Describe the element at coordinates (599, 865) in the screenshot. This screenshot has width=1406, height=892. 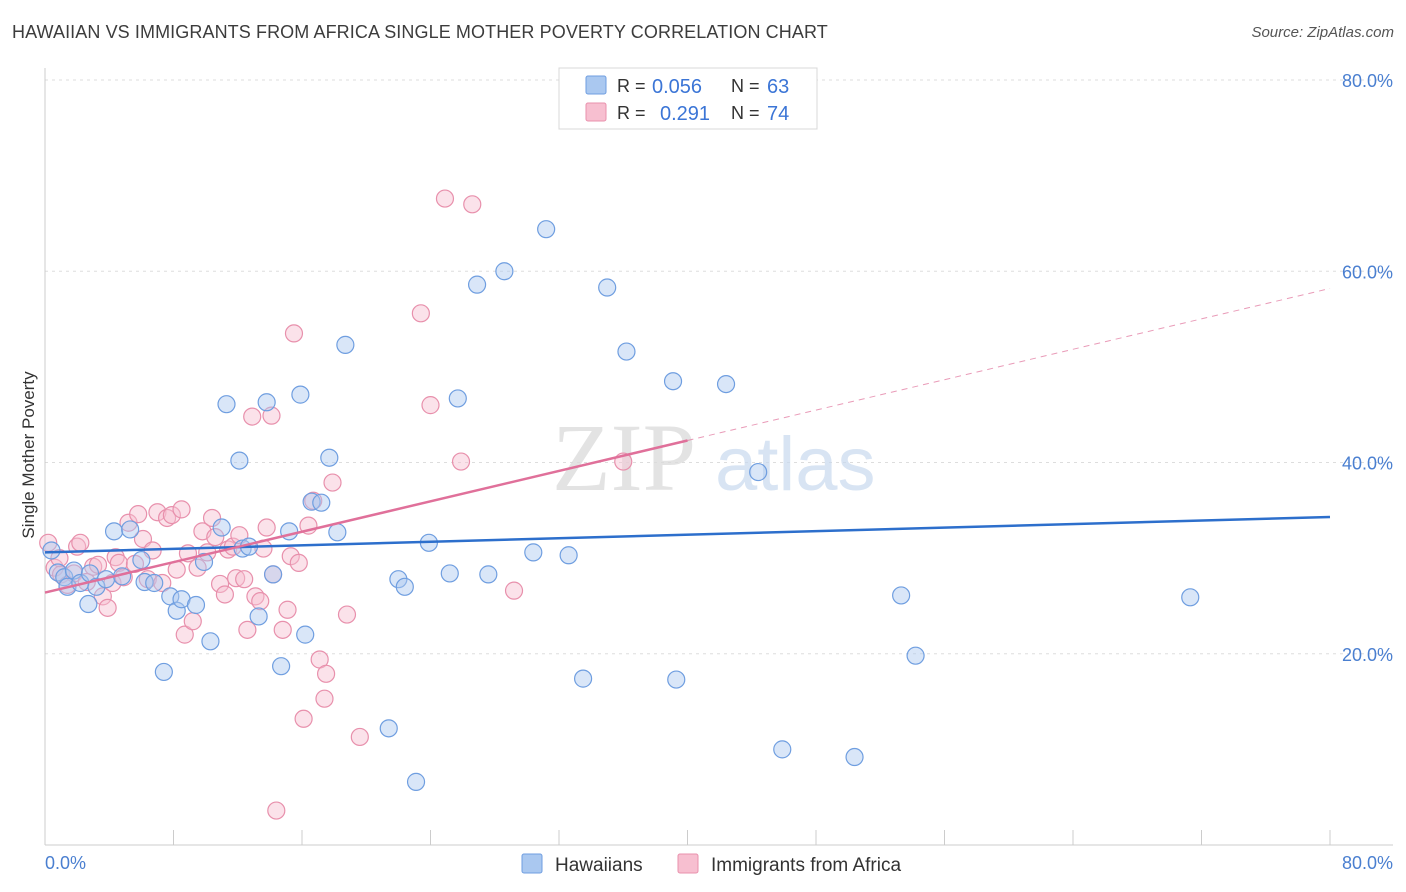
I see `series-legend-hawaiians: Hawaiians` at that location.